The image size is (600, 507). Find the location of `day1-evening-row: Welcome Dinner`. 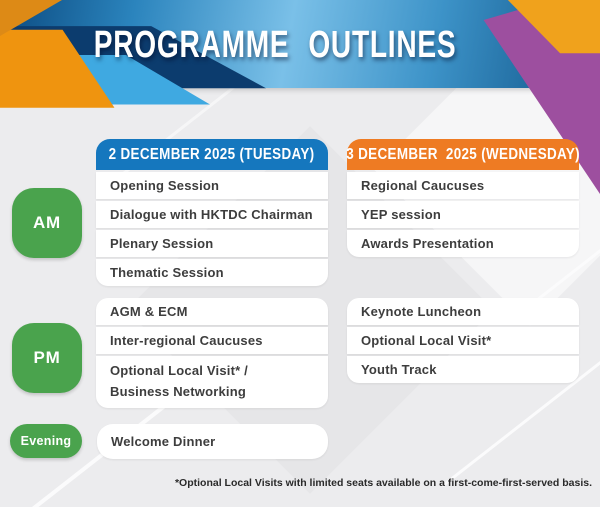

day1-evening-row: Welcome Dinner is located at coordinates (212, 441).